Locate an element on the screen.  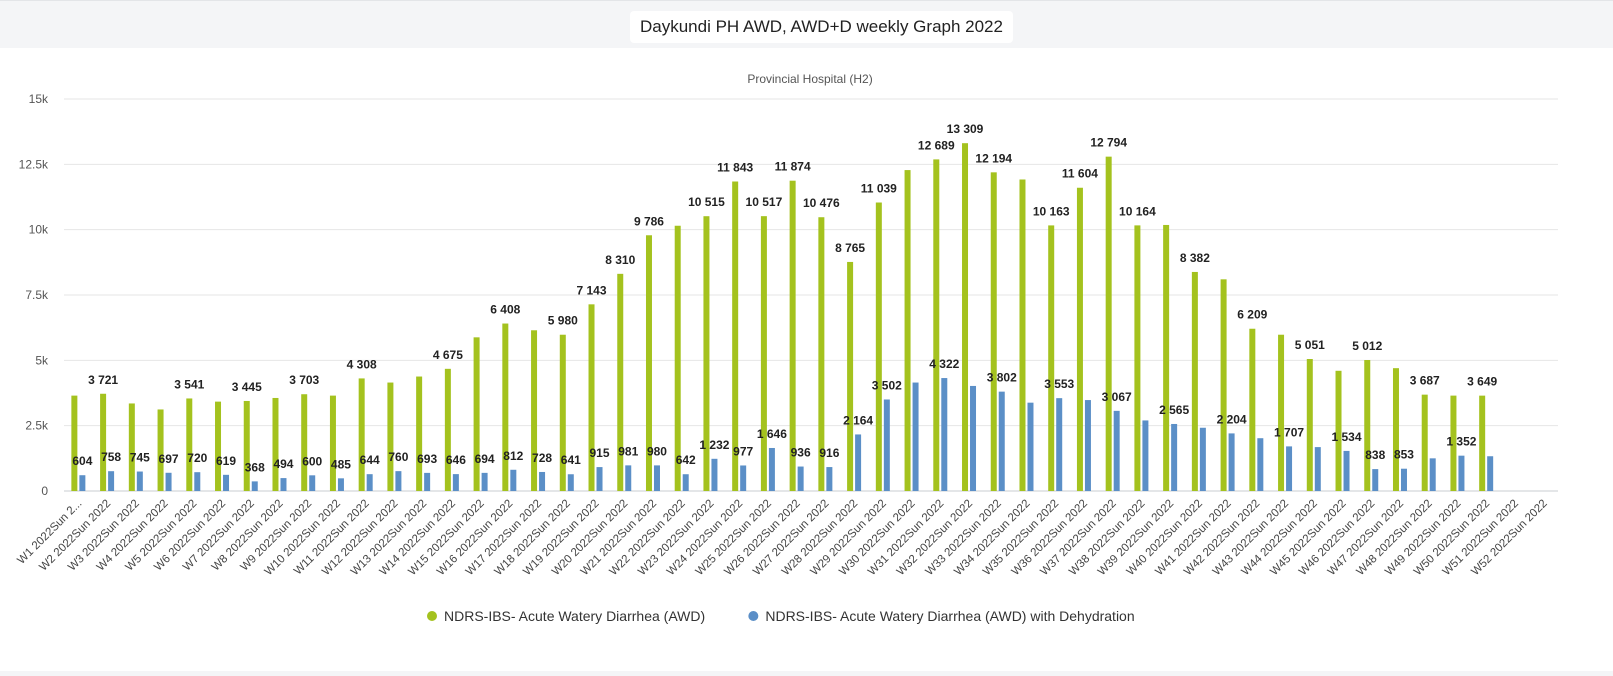
data-label: 3 687 is located at coordinates (1425, 381).